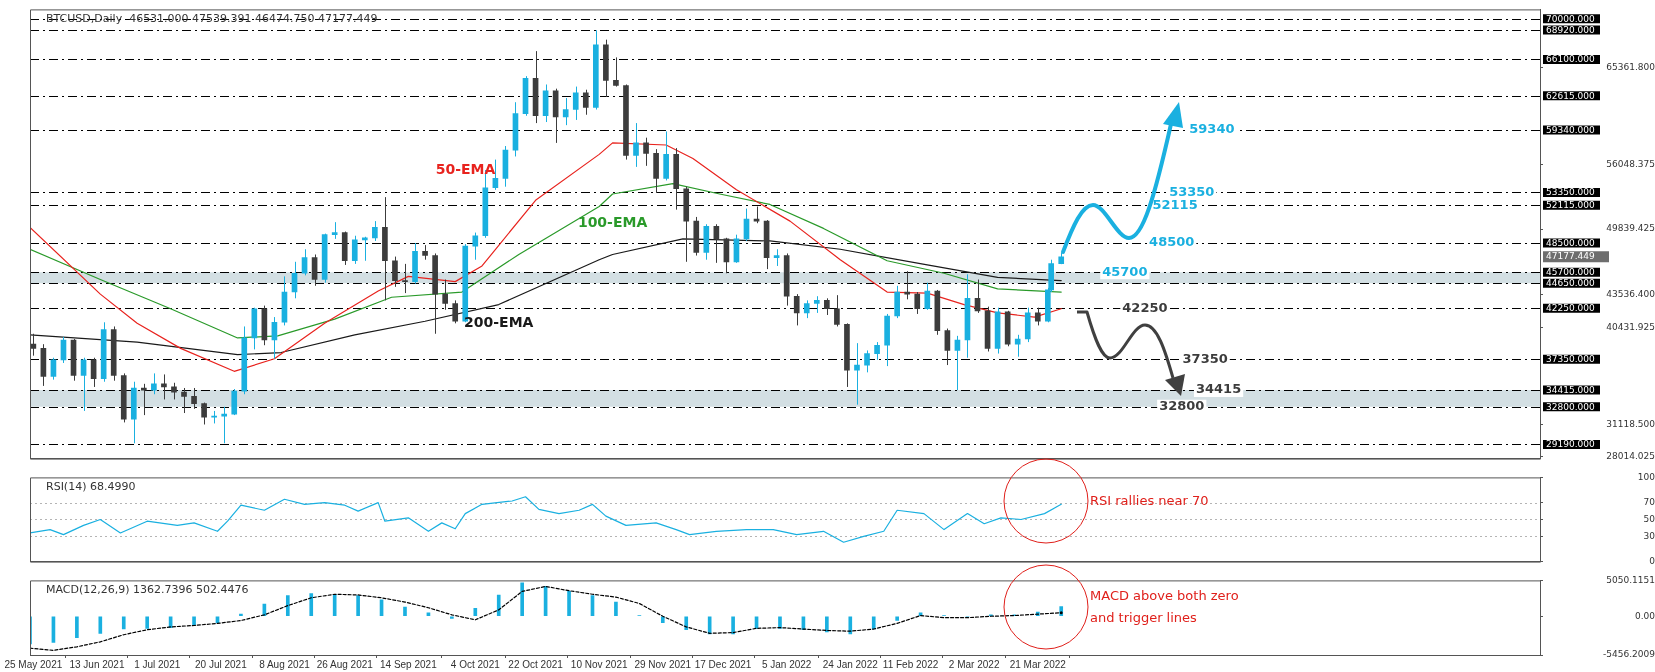 This screenshot has height=672, width=1655. What do you see at coordinates (1570, 283) in the screenshot?
I see `ref-line-label: 44650.000` at bounding box center [1570, 283].